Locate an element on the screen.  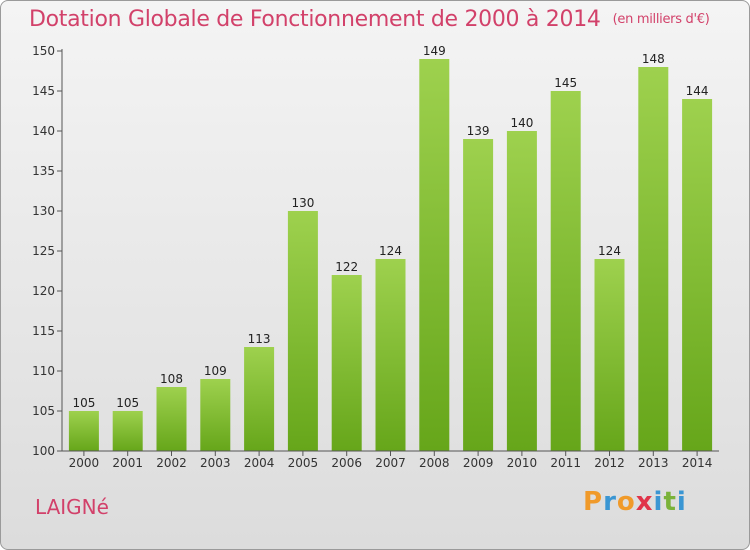
y-tick-label: 150 is located at coordinates (43, 51).